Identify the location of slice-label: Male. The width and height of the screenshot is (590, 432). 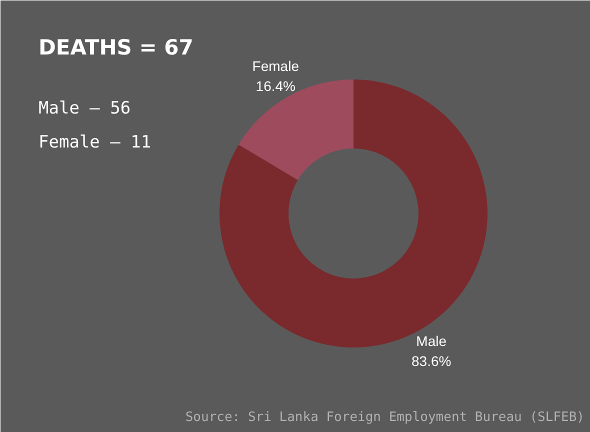
(431, 340).